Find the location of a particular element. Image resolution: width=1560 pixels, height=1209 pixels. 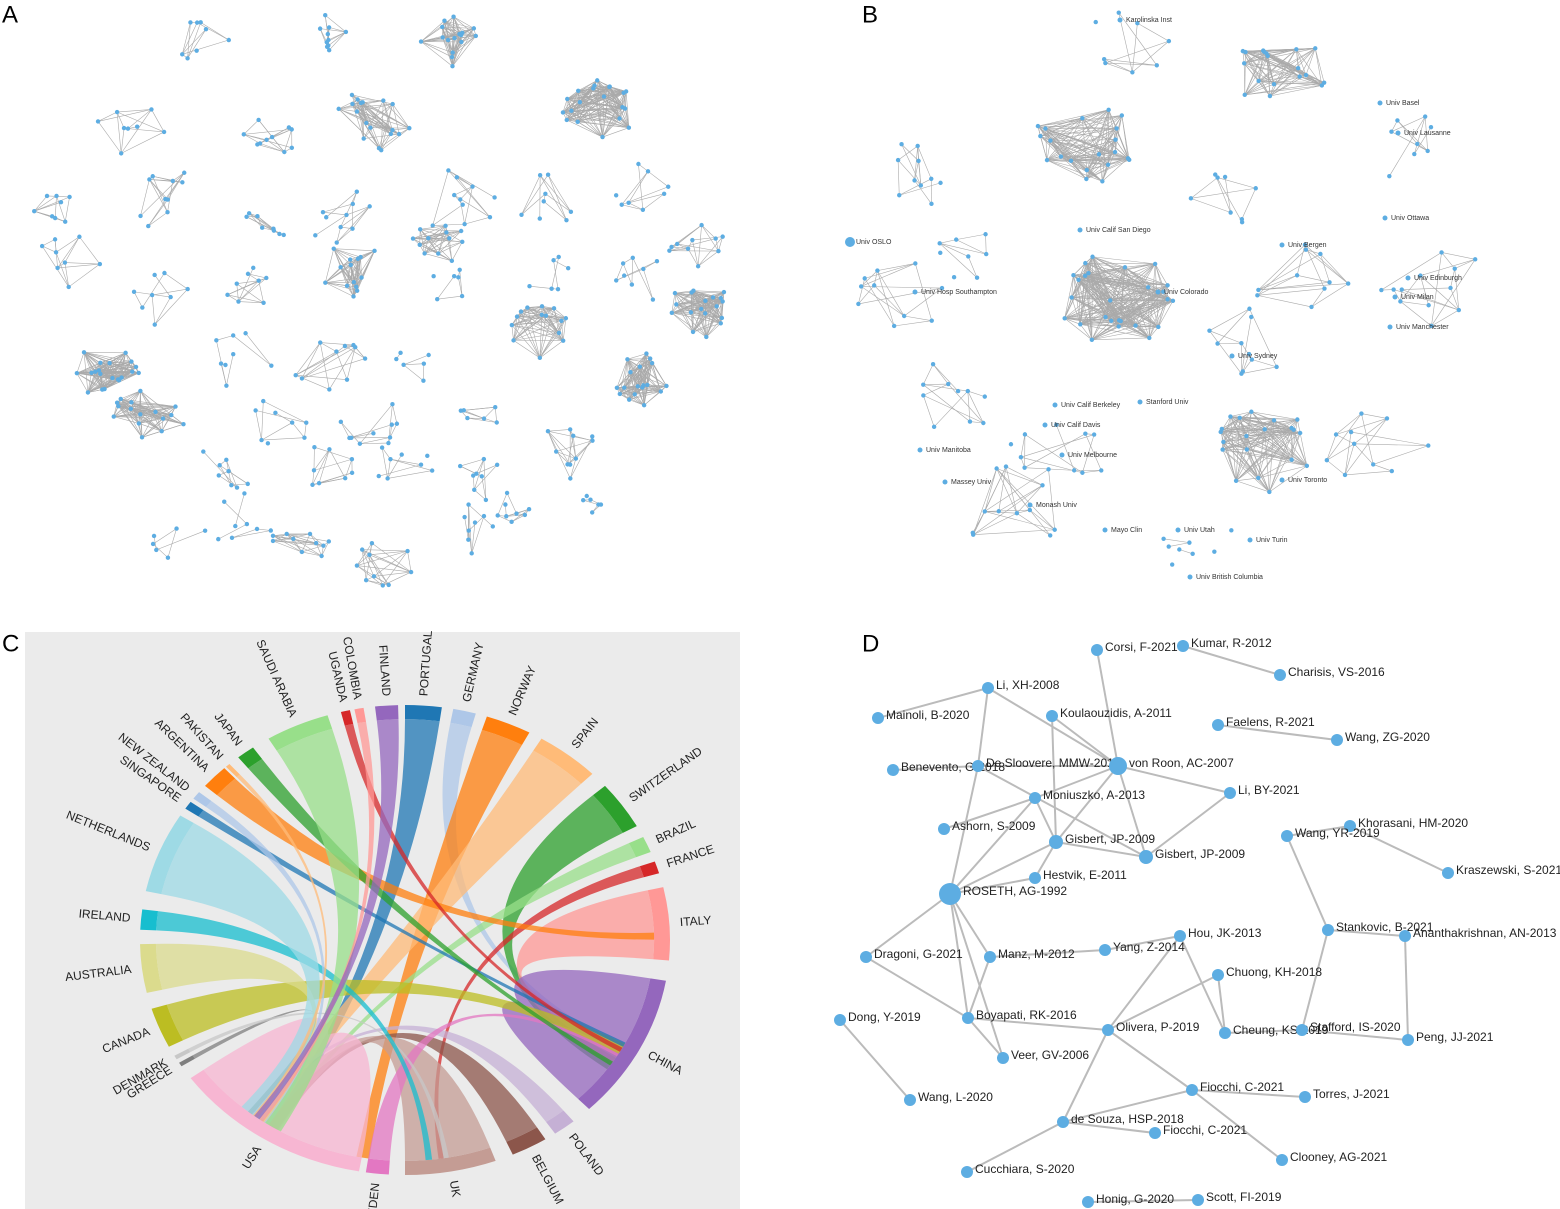

node-label: Stafford, IS-2020 is located at coordinates (1355, 1027).